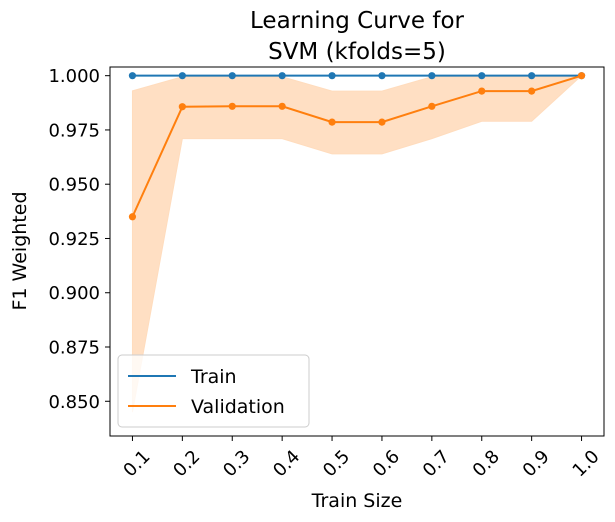 The height and width of the screenshot is (522, 615). I want to click on chart-title-line-2: SVM (kfolds=5), so click(357, 52).